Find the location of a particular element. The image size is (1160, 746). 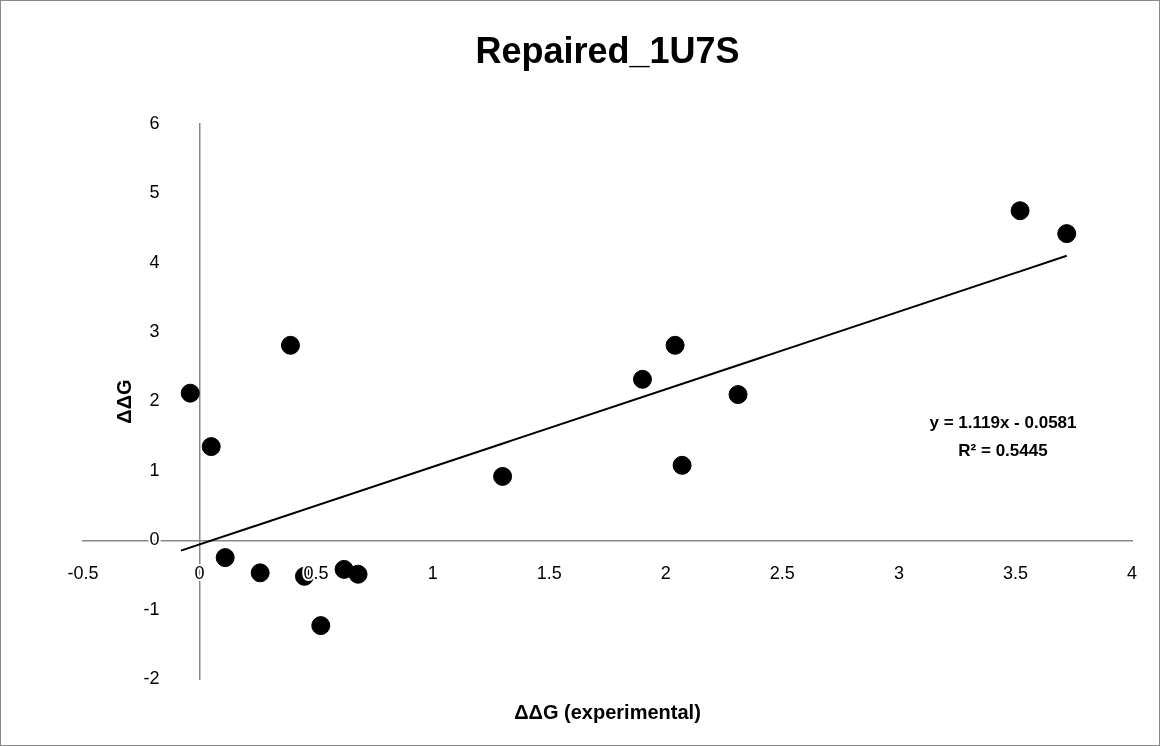

x-axis-title: ΔΔG (experimental) is located at coordinates (607, 711).